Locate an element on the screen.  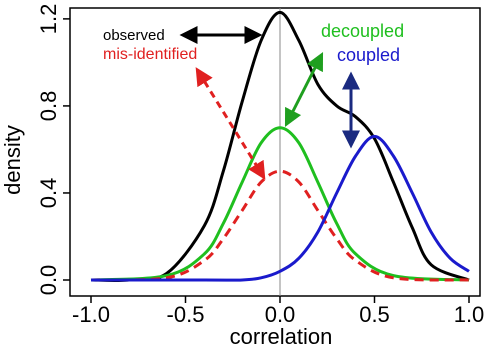
y-tick-label: 0.8 is located at coordinates (48, 106).